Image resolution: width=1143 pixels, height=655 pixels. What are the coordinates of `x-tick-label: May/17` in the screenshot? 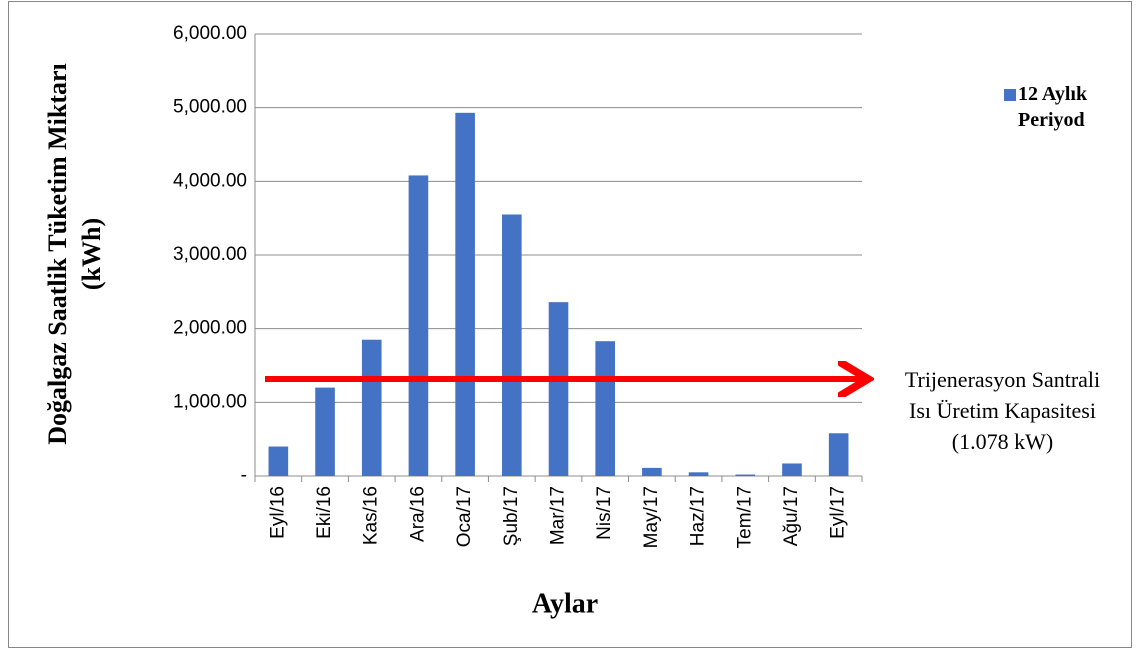 It's located at (651, 517).